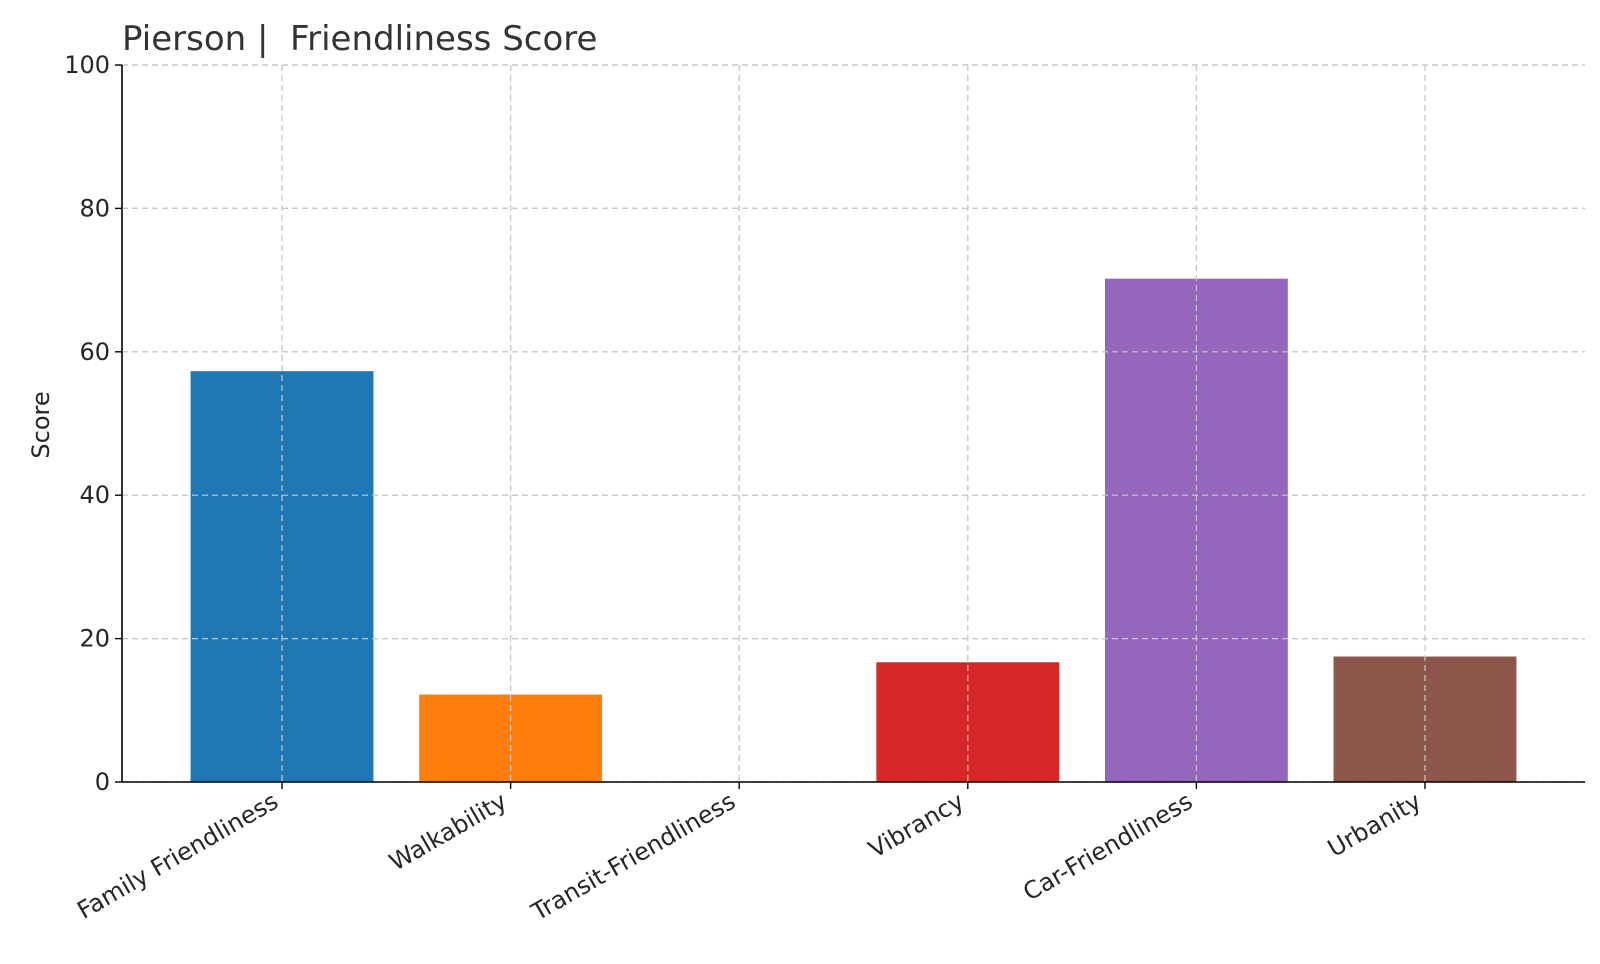  What do you see at coordinates (633, 857) in the screenshot?
I see `x-tick-label: Transit-Friendliness` at bounding box center [633, 857].